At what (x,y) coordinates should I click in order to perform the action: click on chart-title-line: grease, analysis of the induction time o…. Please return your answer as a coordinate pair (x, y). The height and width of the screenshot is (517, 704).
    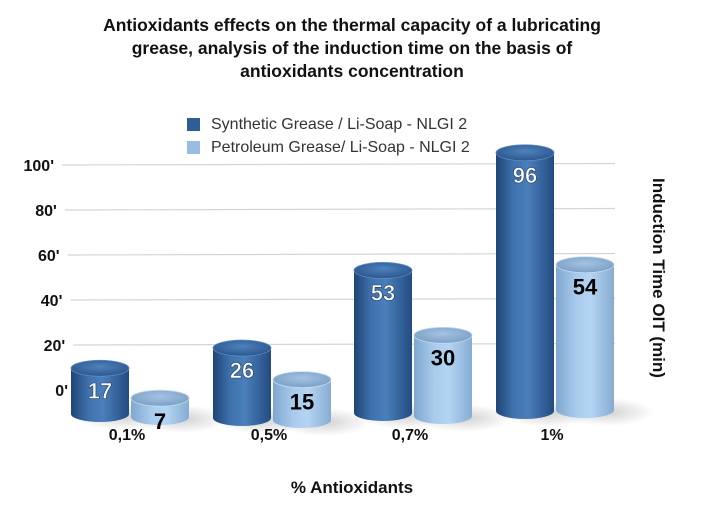
    Looking at the image, I should click on (352, 48).